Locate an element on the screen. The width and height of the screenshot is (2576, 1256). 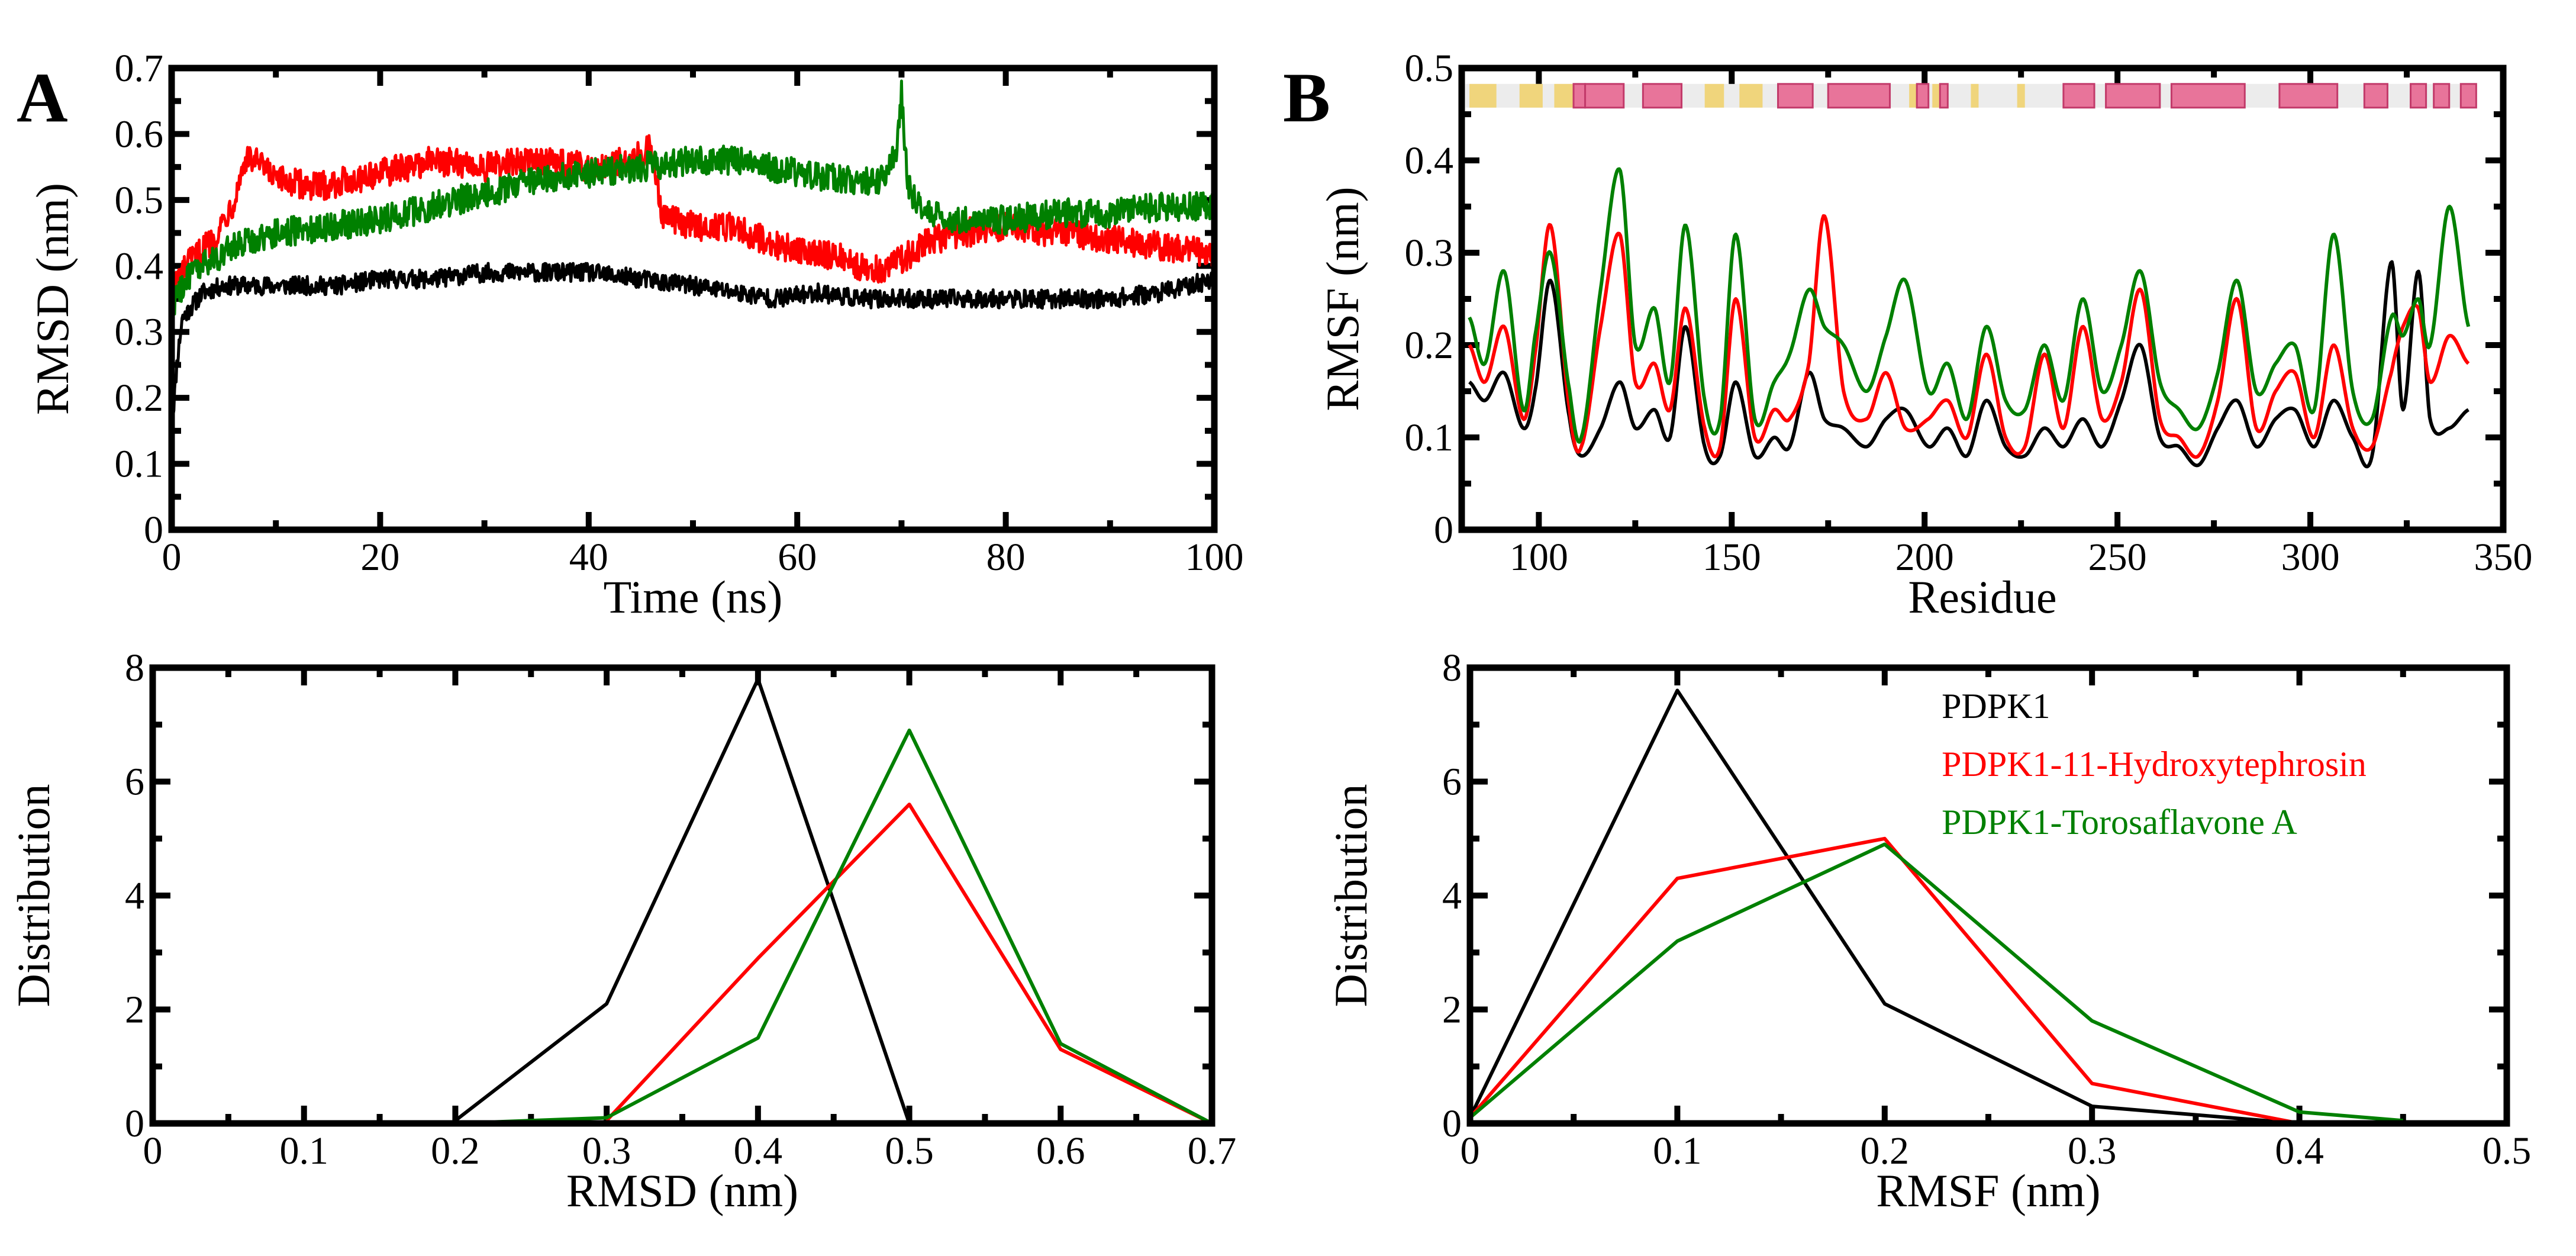
x-tick-label: 300 is located at coordinates (2310, 557).